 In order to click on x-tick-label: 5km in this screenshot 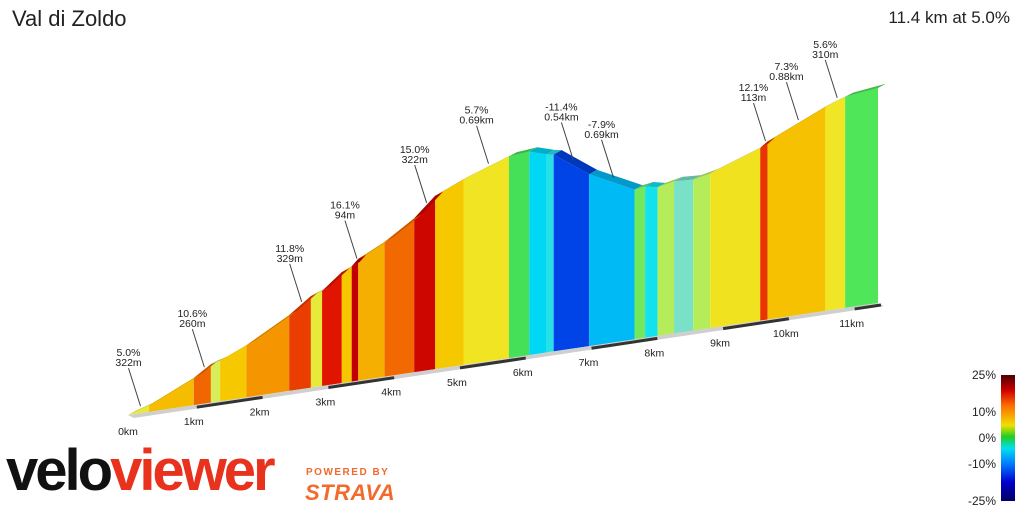, I will do `click(457, 383)`.